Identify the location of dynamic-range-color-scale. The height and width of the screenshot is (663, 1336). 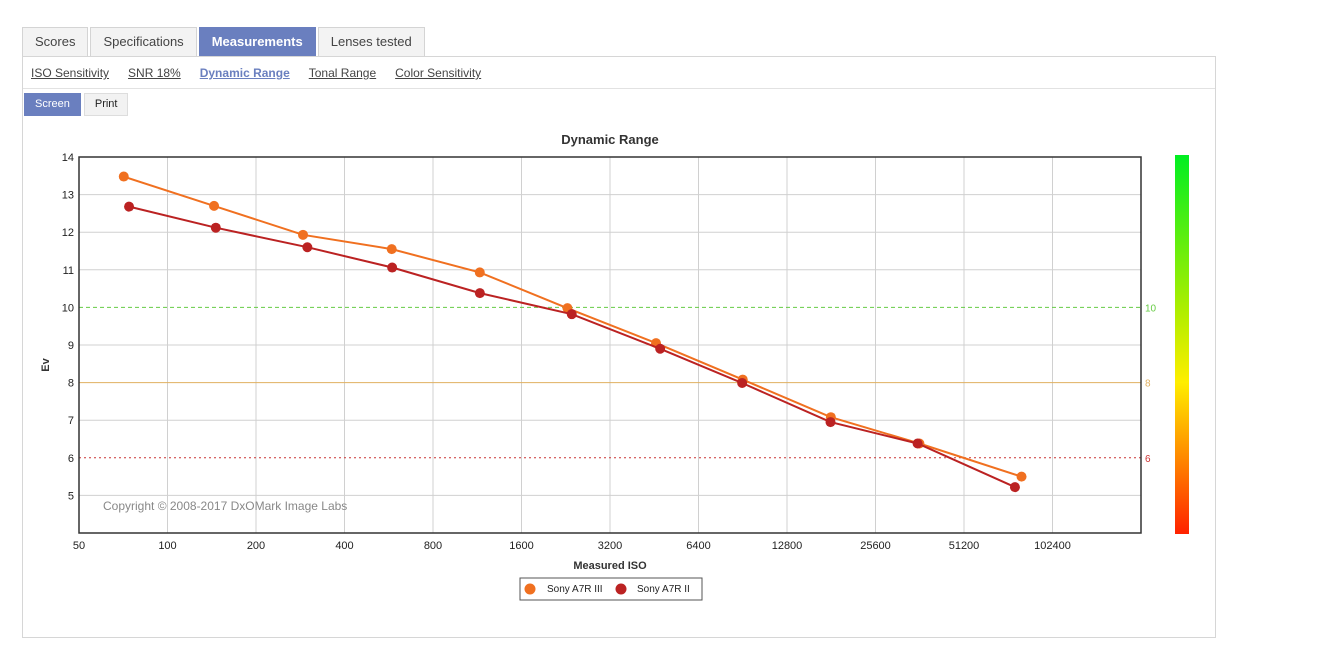
(1182, 344).